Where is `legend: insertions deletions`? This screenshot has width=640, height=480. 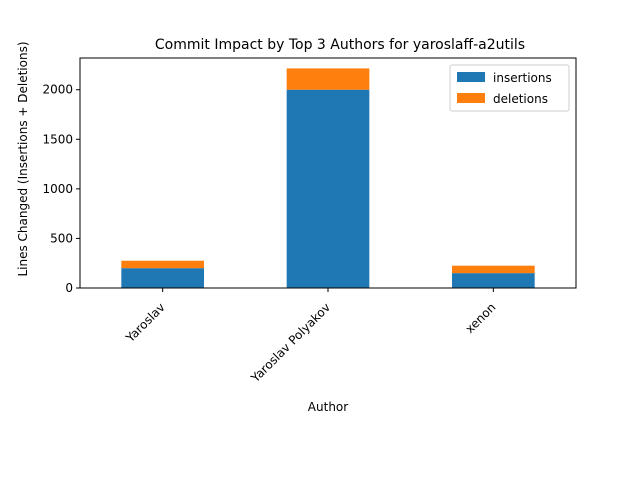
legend: insertions deletions is located at coordinates (509, 88).